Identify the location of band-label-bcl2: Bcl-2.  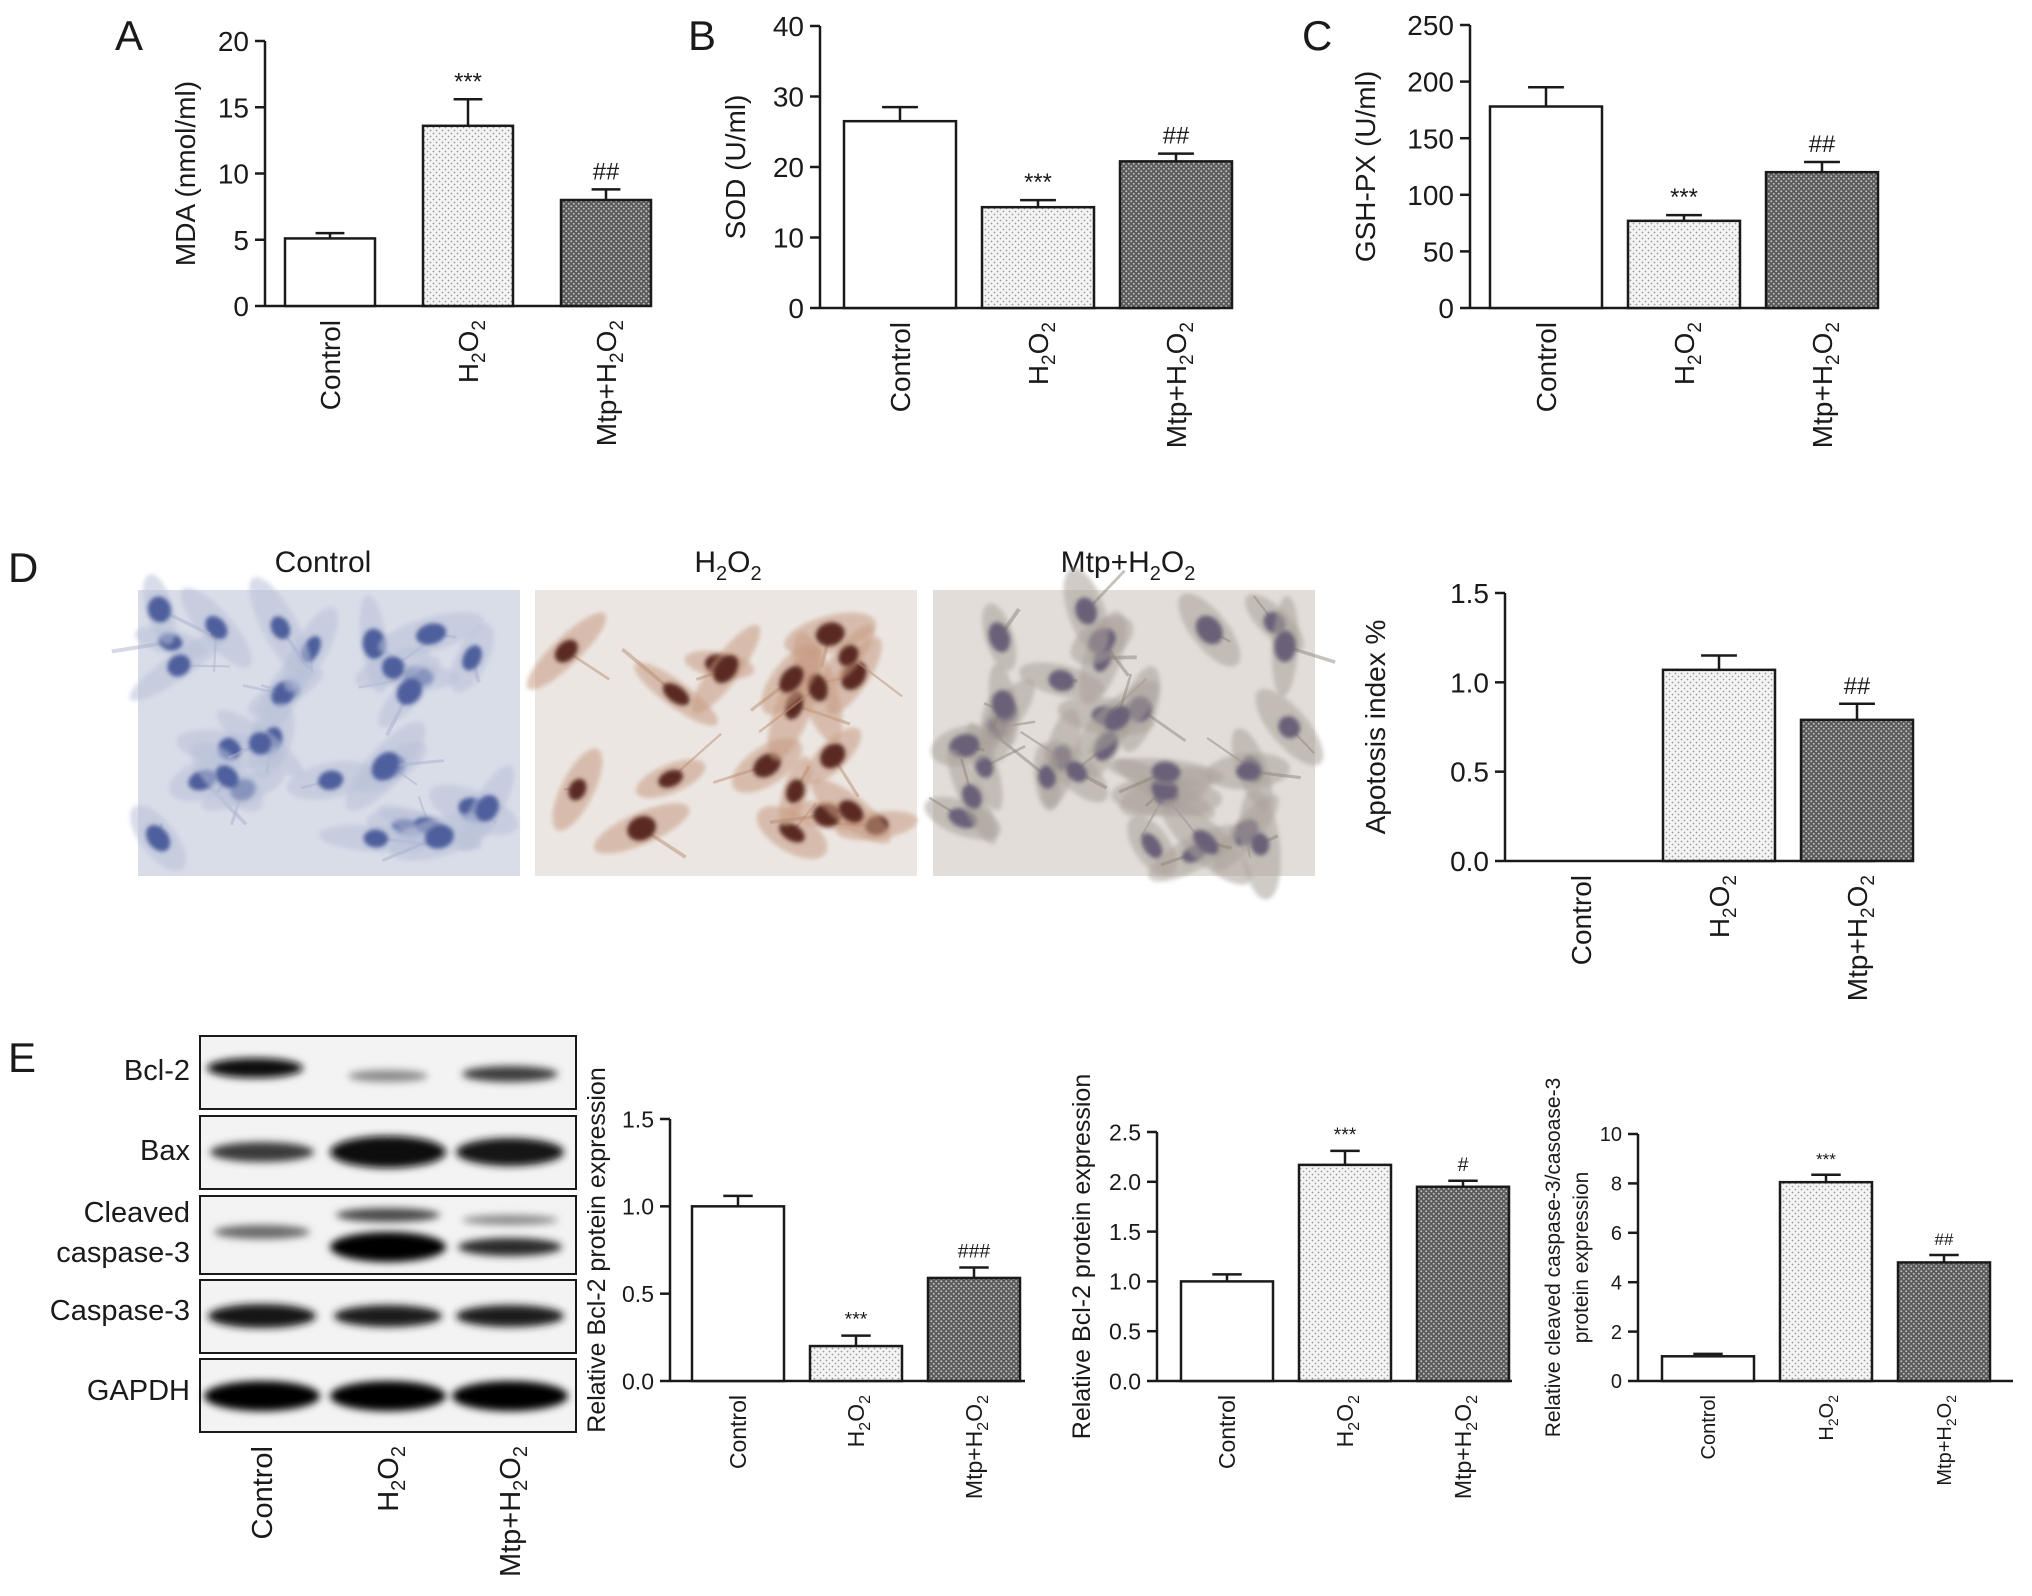
(157, 1071).